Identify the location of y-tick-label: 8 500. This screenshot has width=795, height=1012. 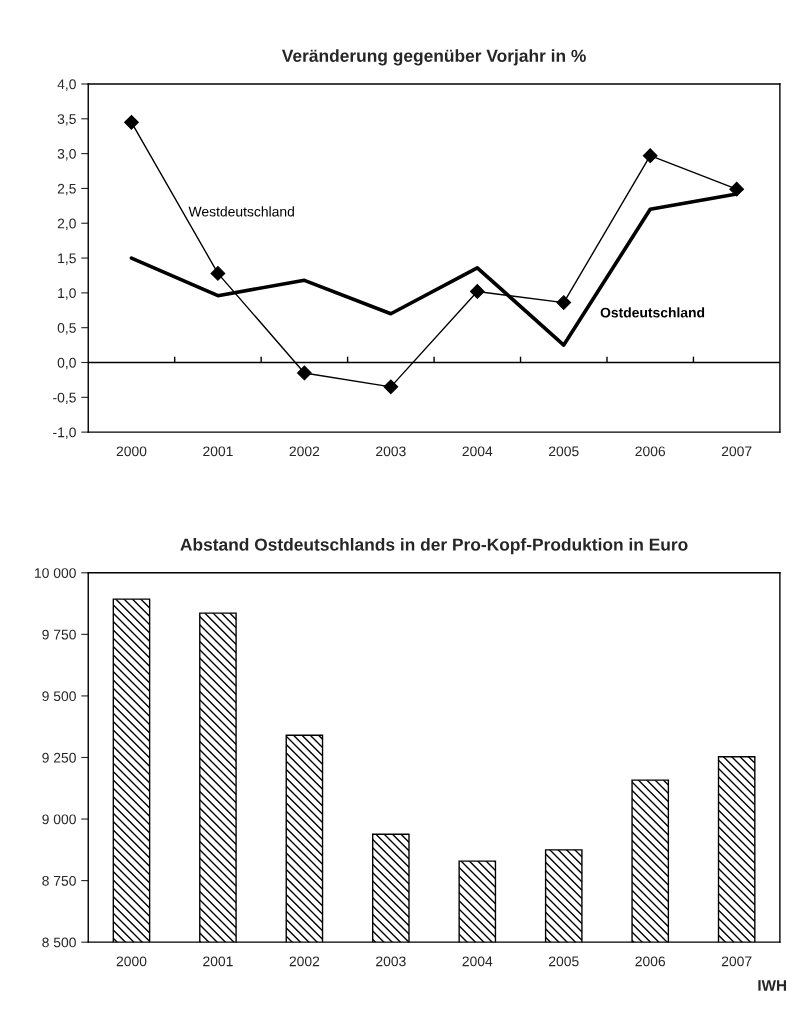
(59, 942).